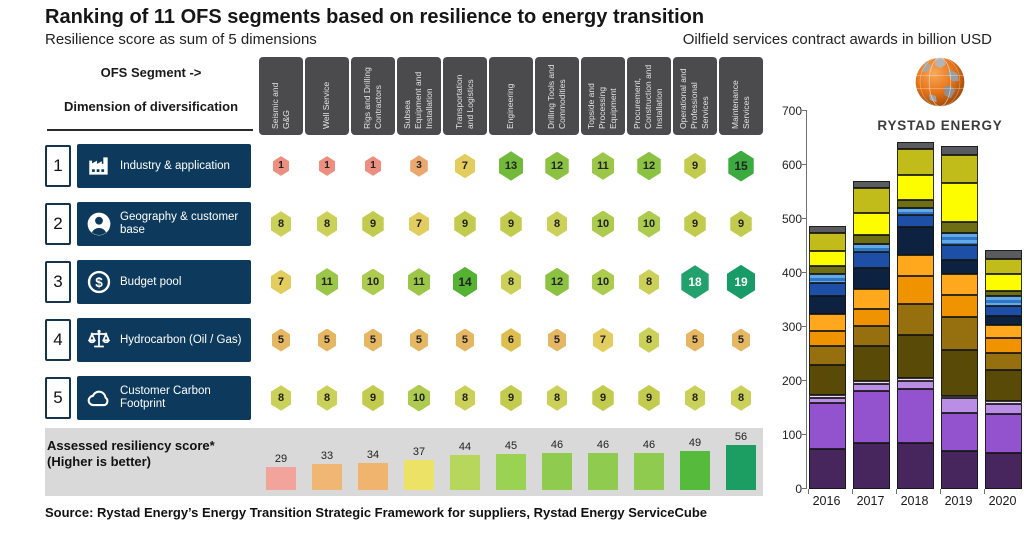 The width and height of the screenshot is (1024, 541). I want to click on assessed-total-cell: 37, so click(419, 462).